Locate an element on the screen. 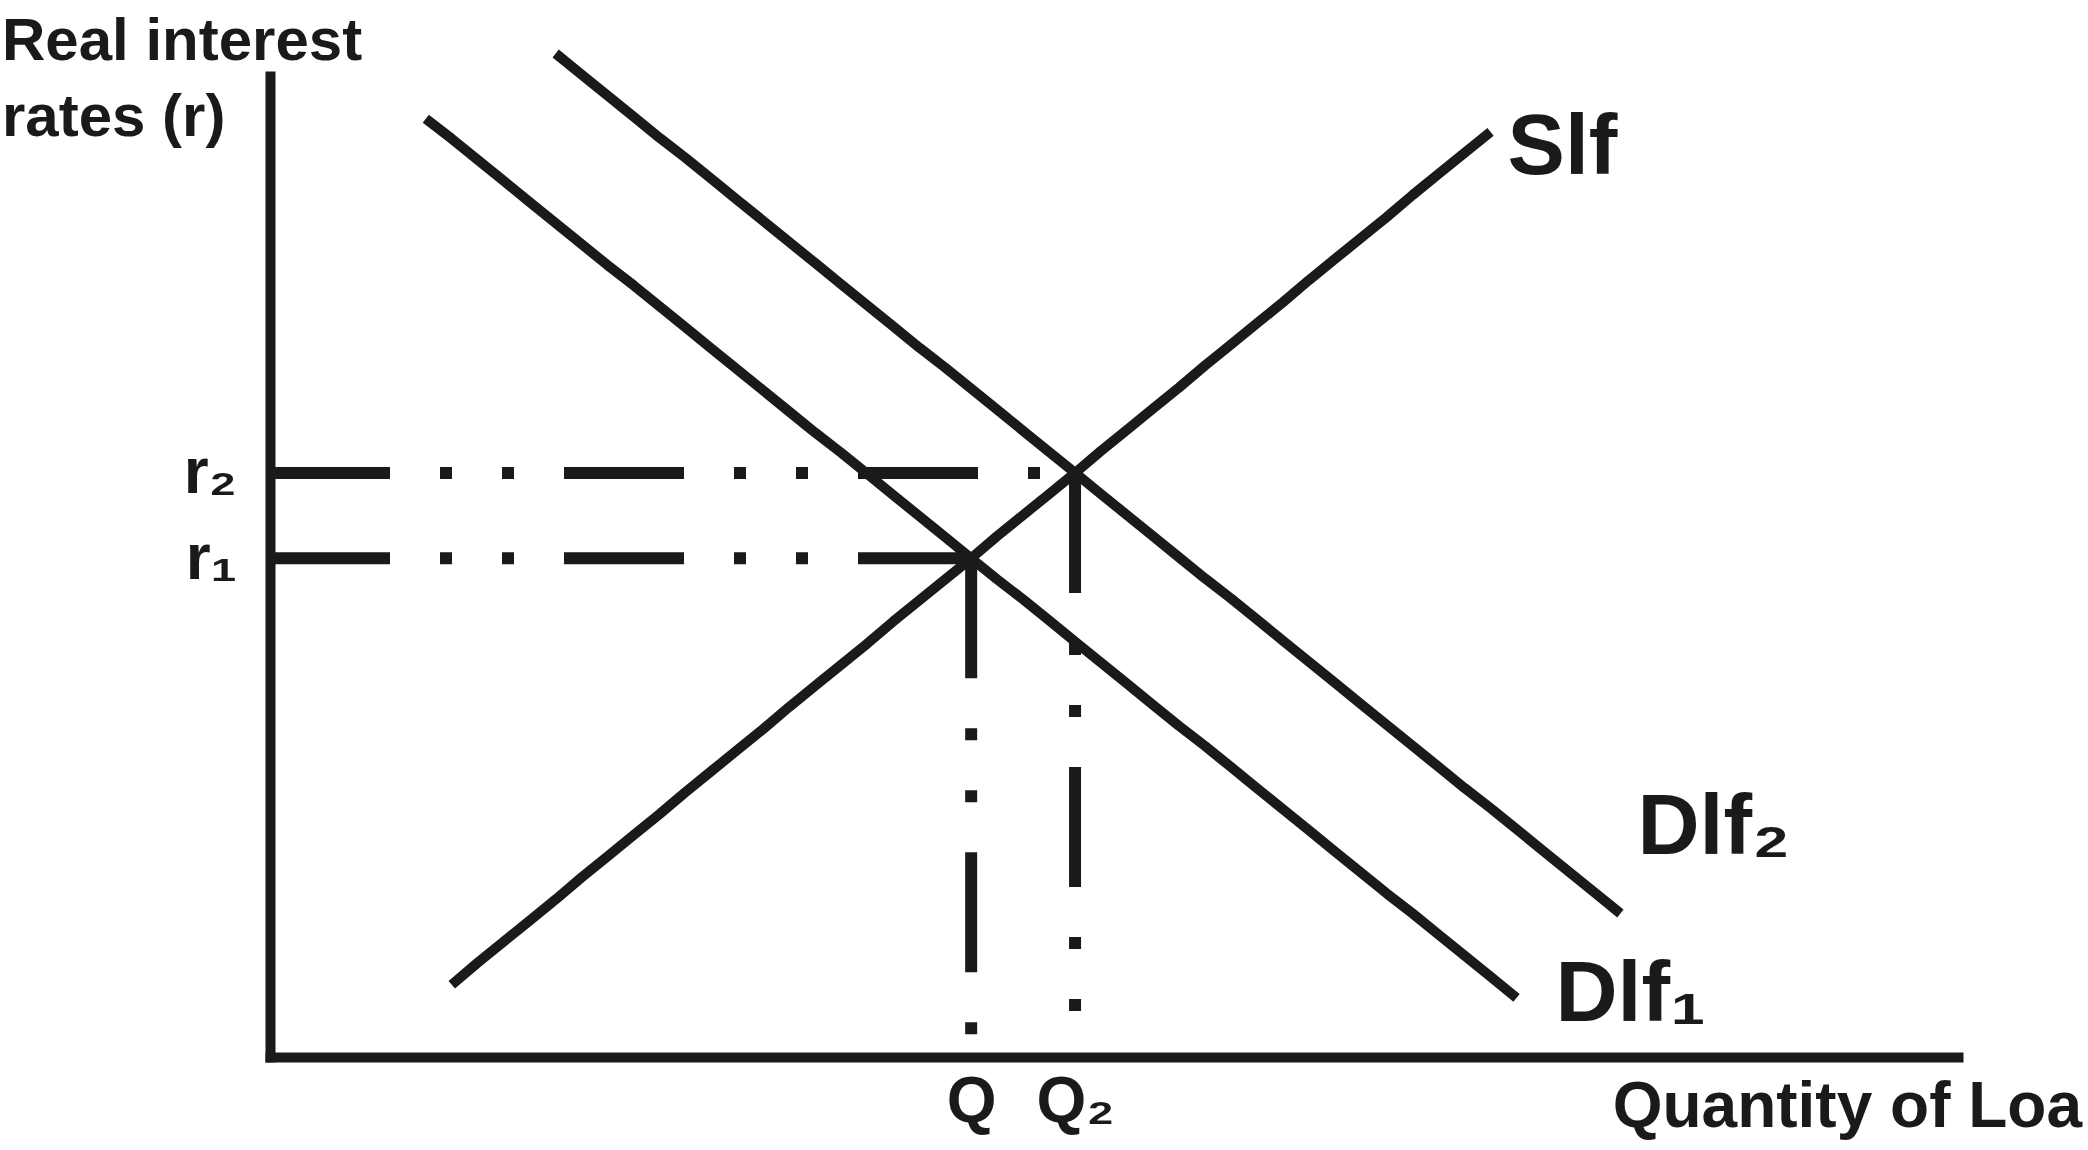 Image resolution: width=2088 pixels, height=1150 pixels. x-tick-label: Q is located at coordinates (971, 1100).